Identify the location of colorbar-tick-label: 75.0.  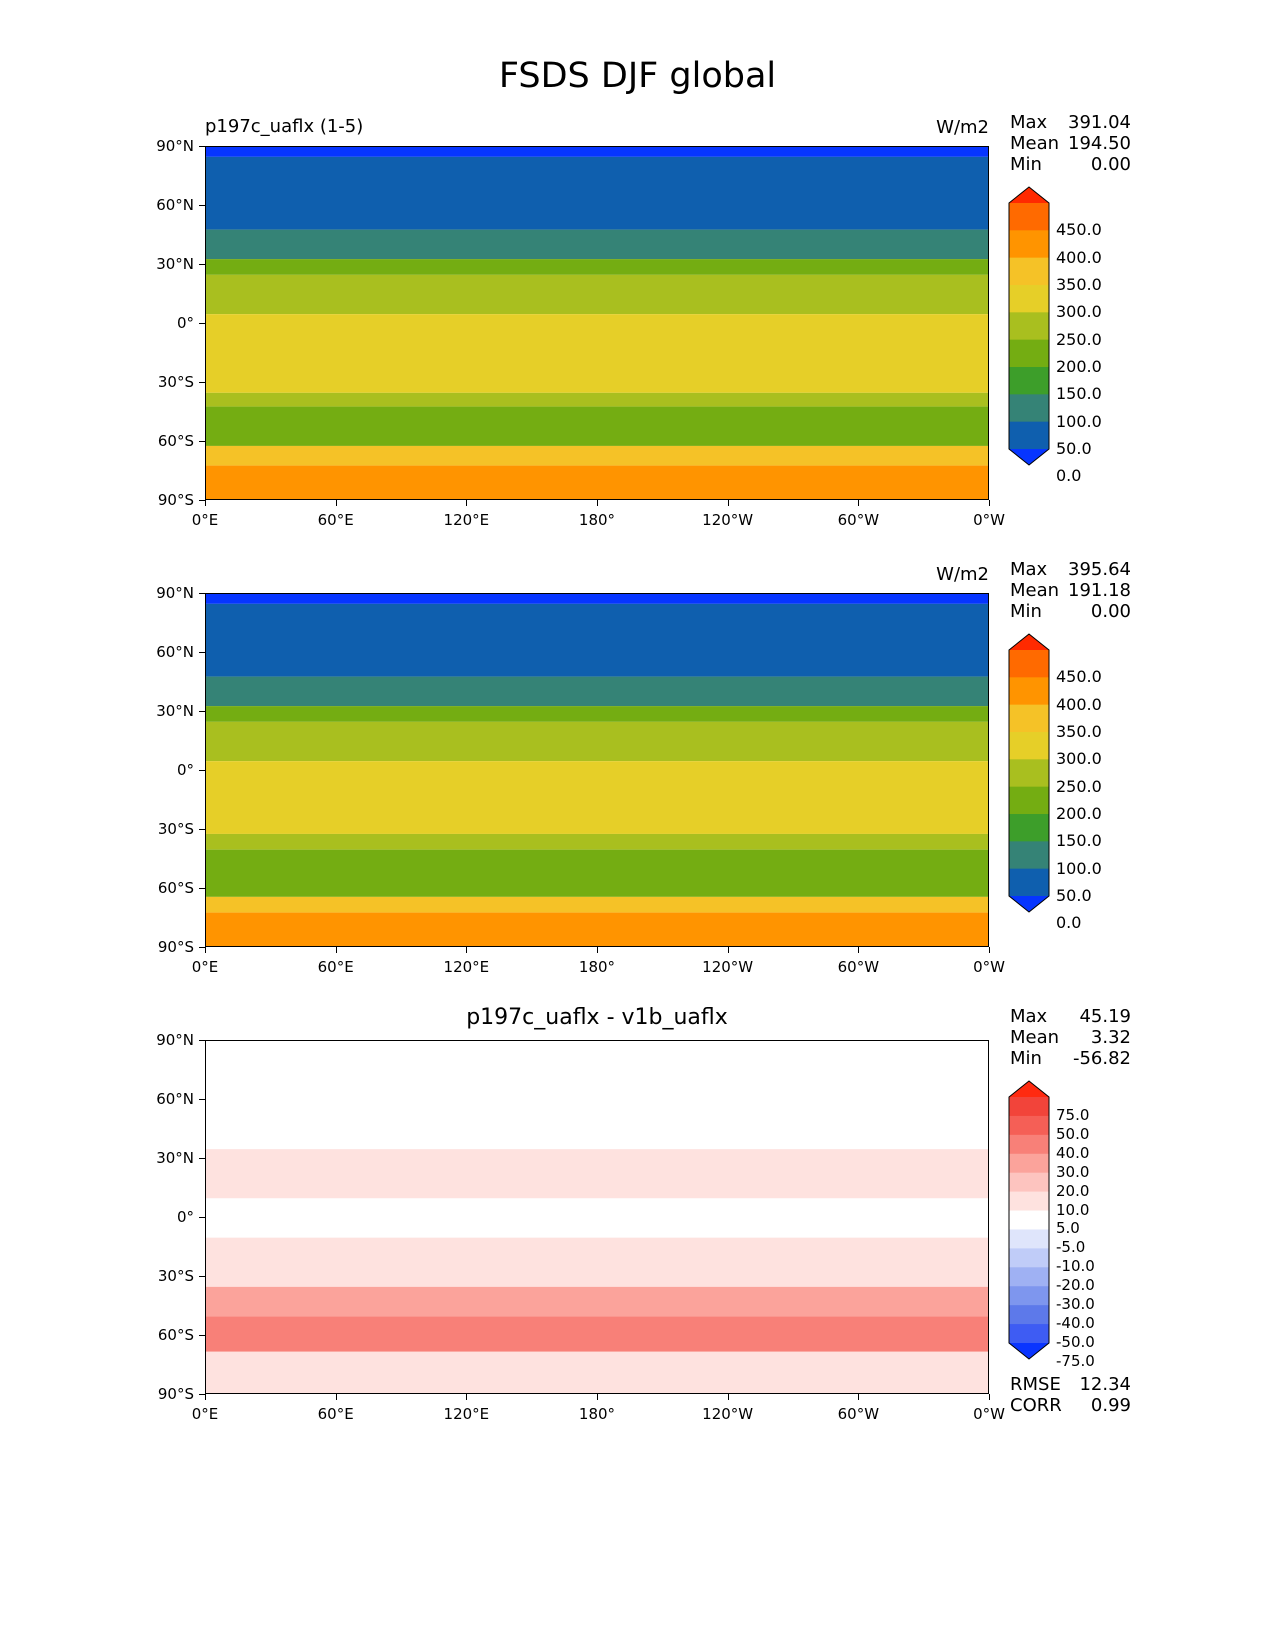
(1073, 1114).